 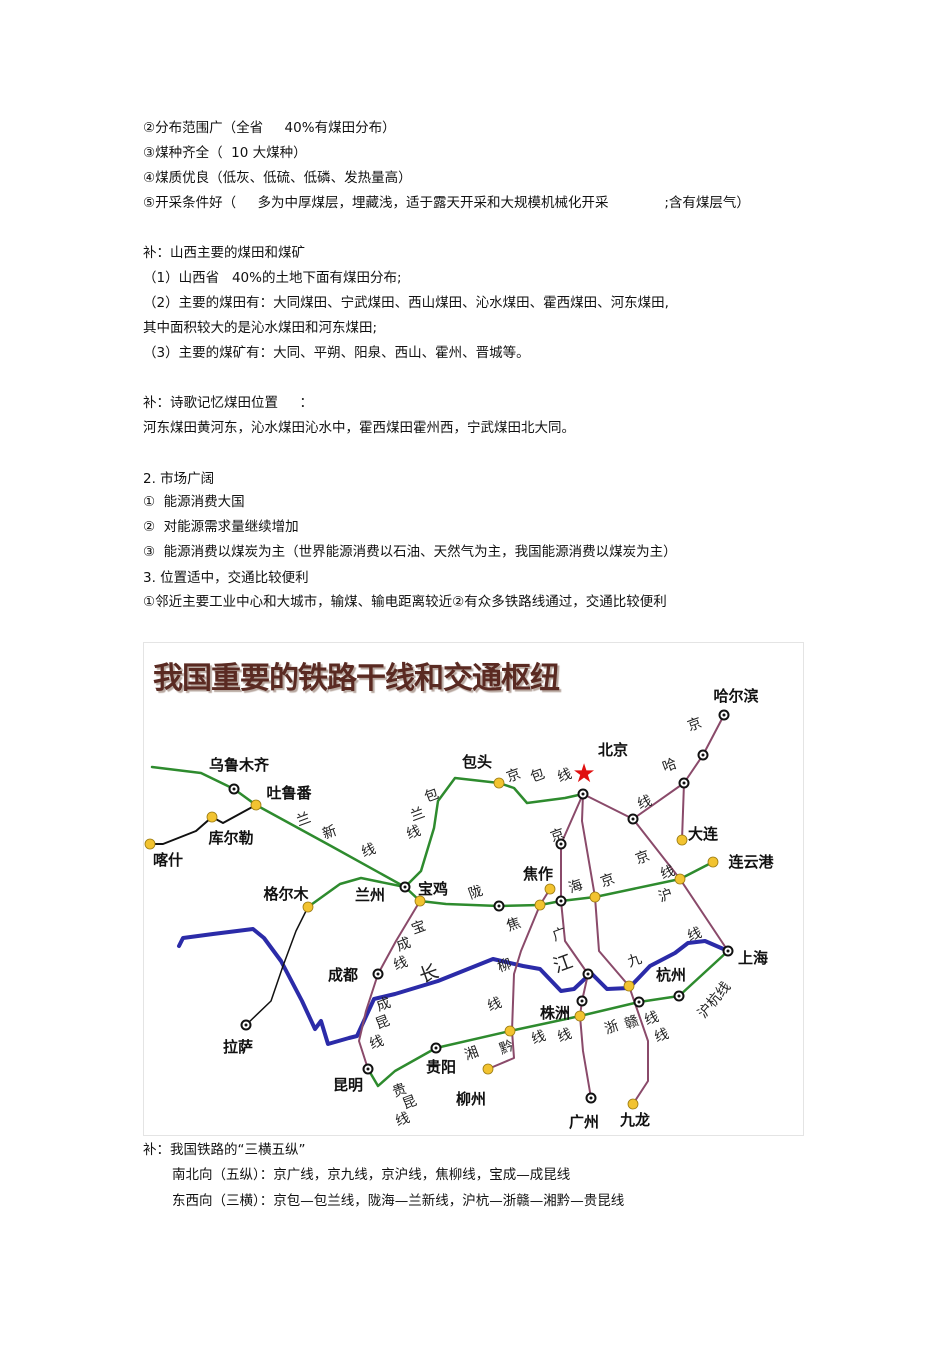 What do you see at coordinates (714, 1000) in the screenshot?
I see `railway-line-label: 沪杭线` at bounding box center [714, 1000].